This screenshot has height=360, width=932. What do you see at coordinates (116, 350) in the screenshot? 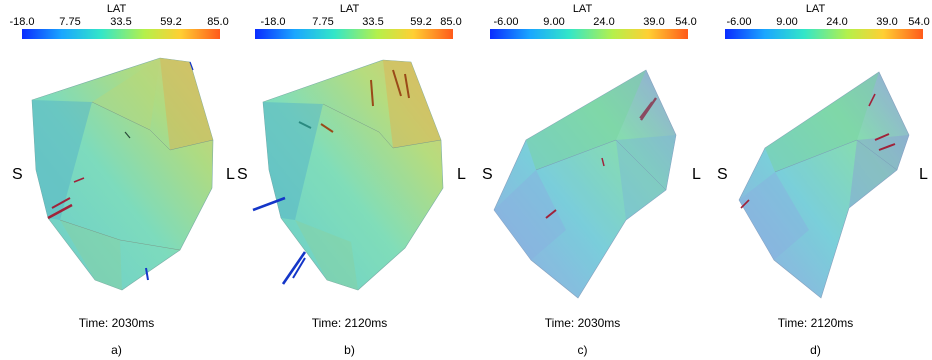
I see `panel-caption: a)` at bounding box center [116, 350].